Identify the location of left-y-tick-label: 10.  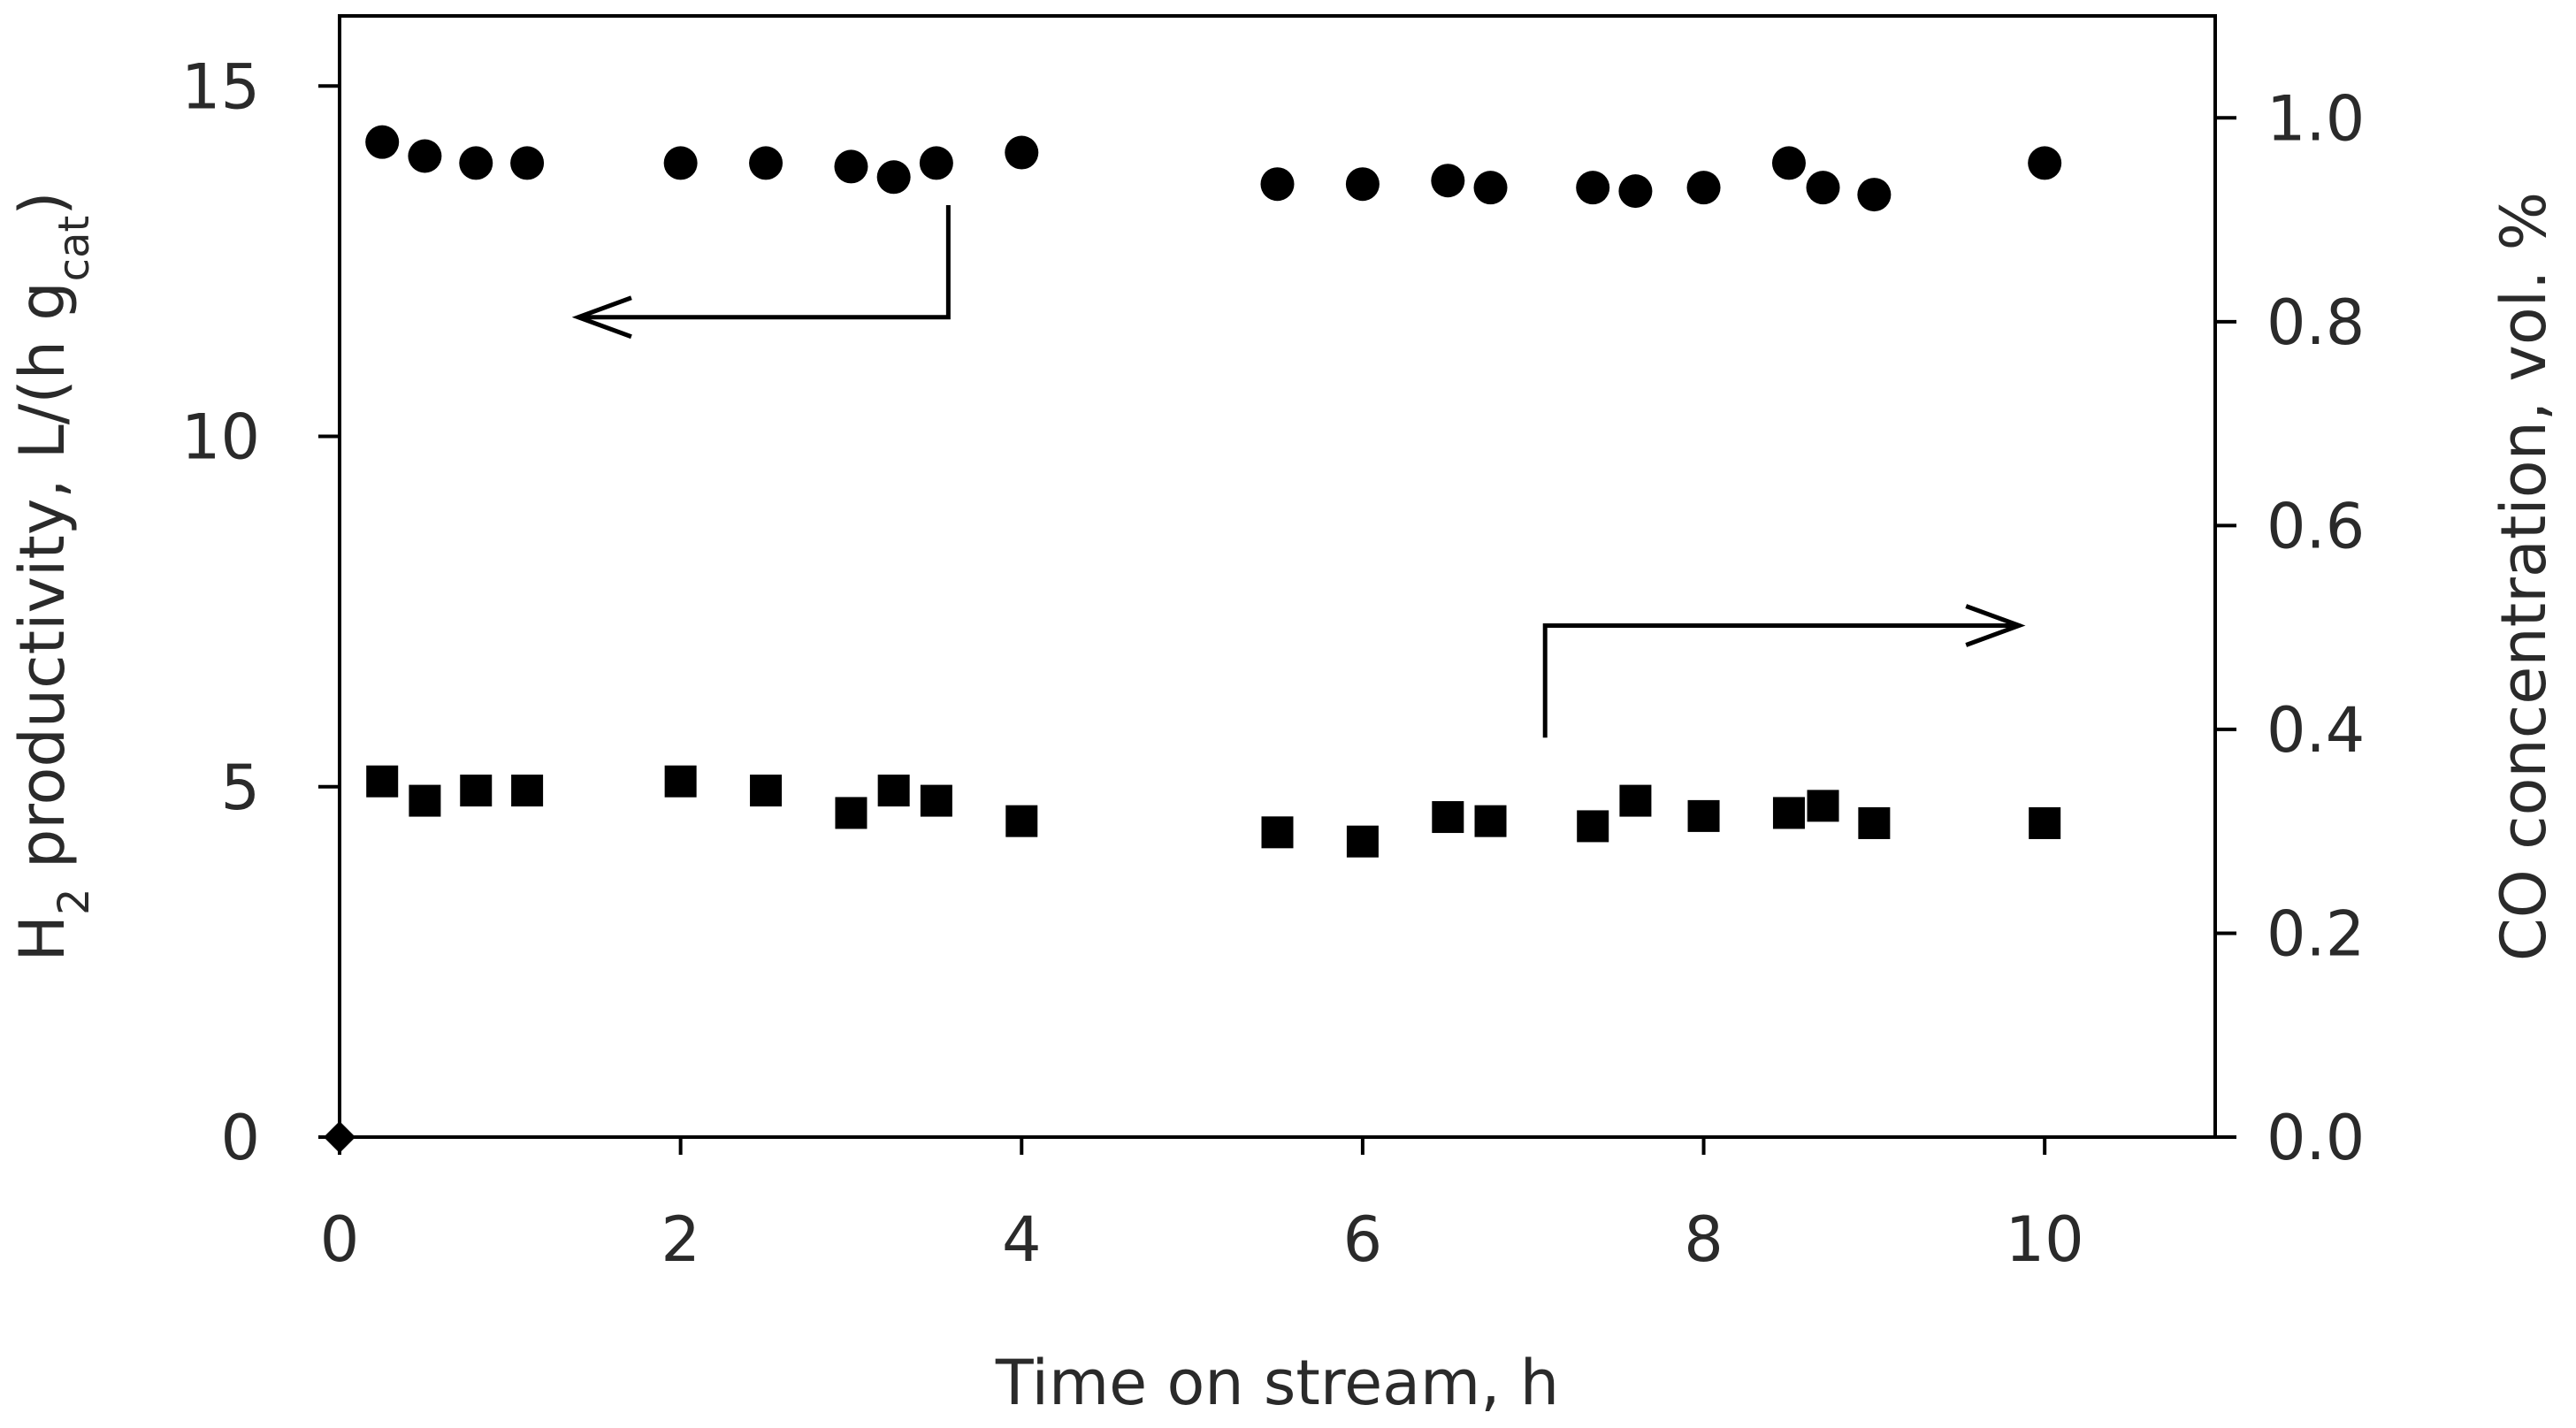
(220, 437).